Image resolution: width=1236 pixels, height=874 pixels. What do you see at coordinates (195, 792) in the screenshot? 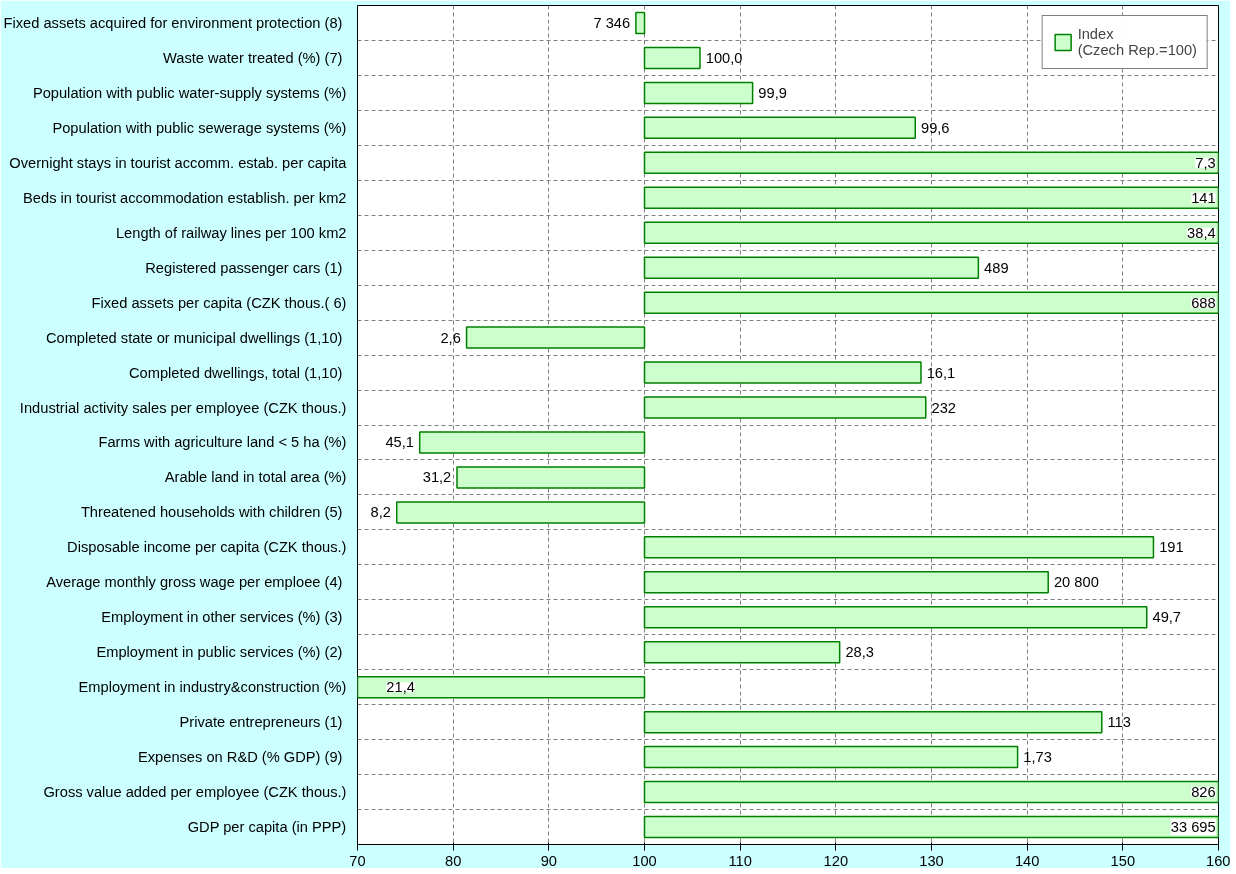
I see `y-tick-label: Gross value added per employee (CZK thous.)` at bounding box center [195, 792].